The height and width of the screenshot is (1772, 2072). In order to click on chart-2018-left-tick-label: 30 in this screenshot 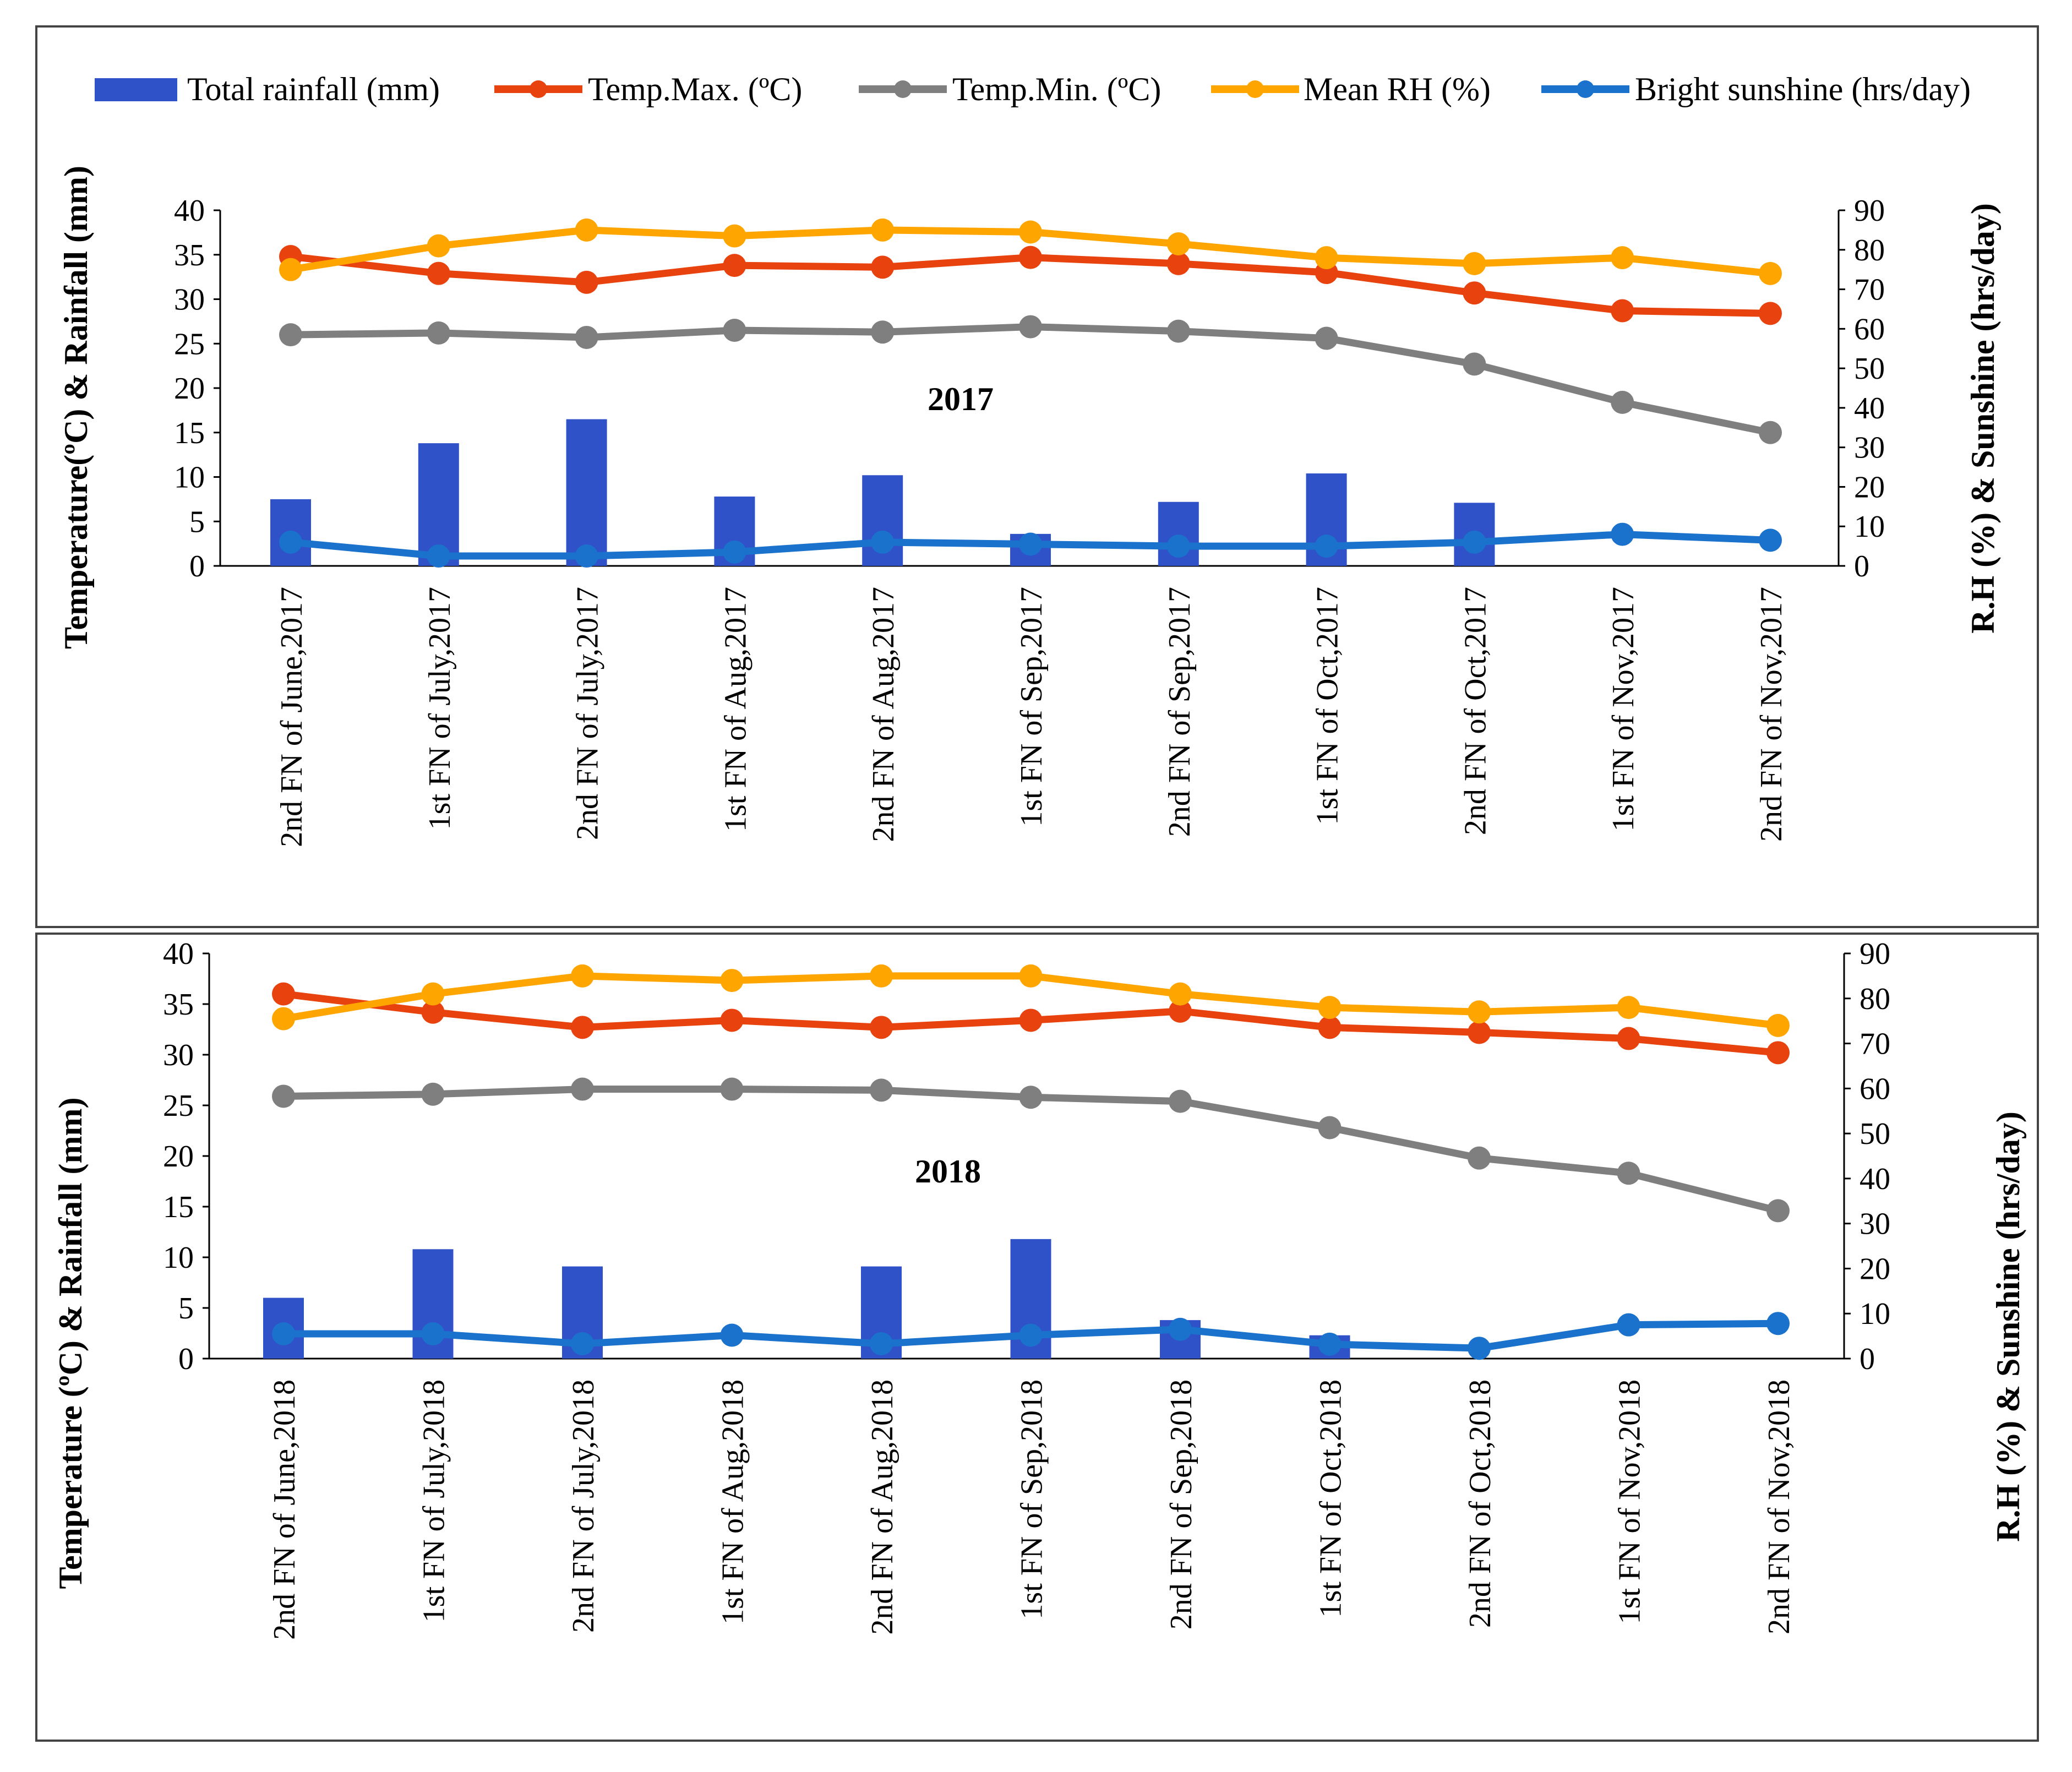, I will do `click(178, 1055)`.